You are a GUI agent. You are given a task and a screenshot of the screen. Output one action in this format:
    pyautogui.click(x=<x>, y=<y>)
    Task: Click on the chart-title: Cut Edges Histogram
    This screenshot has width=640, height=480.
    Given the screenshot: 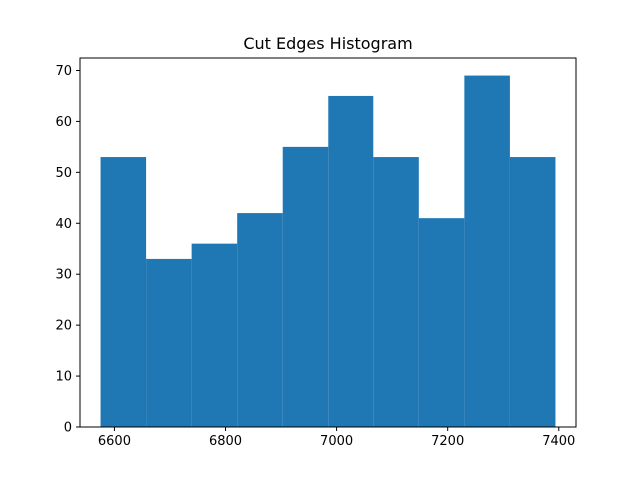 What is the action you would take?
    pyautogui.click(x=327, y=43)
    